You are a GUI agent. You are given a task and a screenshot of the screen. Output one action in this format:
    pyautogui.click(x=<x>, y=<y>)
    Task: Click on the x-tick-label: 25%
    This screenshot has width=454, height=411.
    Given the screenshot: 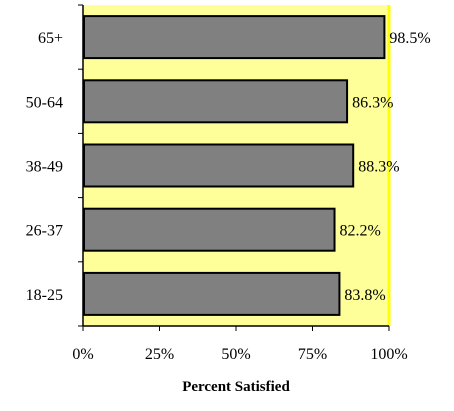 What is the action you would take?
    pyautogui.click(x=159, y=354)
    